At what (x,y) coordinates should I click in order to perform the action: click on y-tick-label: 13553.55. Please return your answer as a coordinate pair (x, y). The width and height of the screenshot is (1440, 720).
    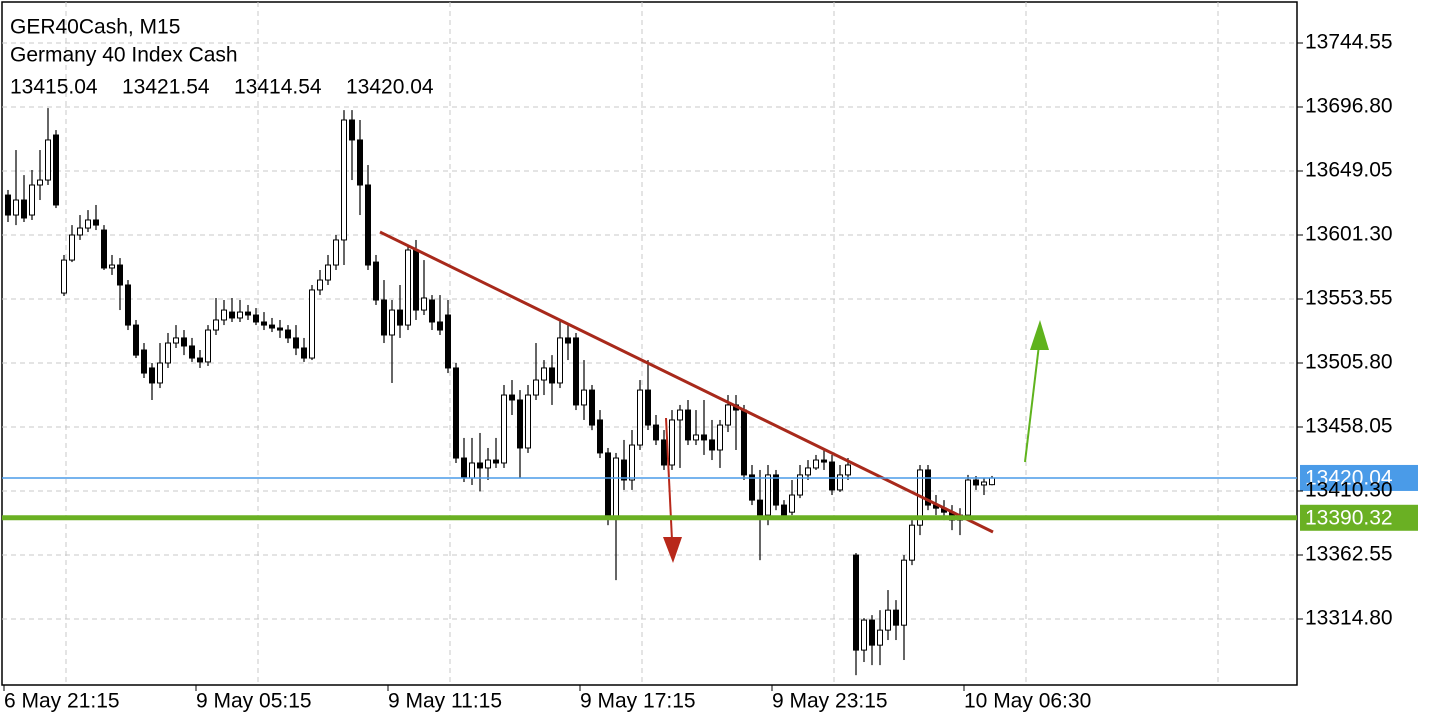
    Looking at the image, I should click on (1349, 298).